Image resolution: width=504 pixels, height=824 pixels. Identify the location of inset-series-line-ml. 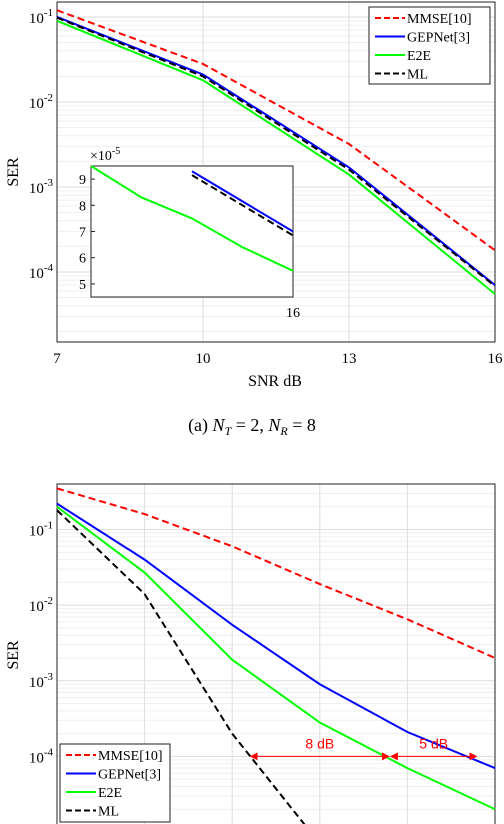
(242, 205).